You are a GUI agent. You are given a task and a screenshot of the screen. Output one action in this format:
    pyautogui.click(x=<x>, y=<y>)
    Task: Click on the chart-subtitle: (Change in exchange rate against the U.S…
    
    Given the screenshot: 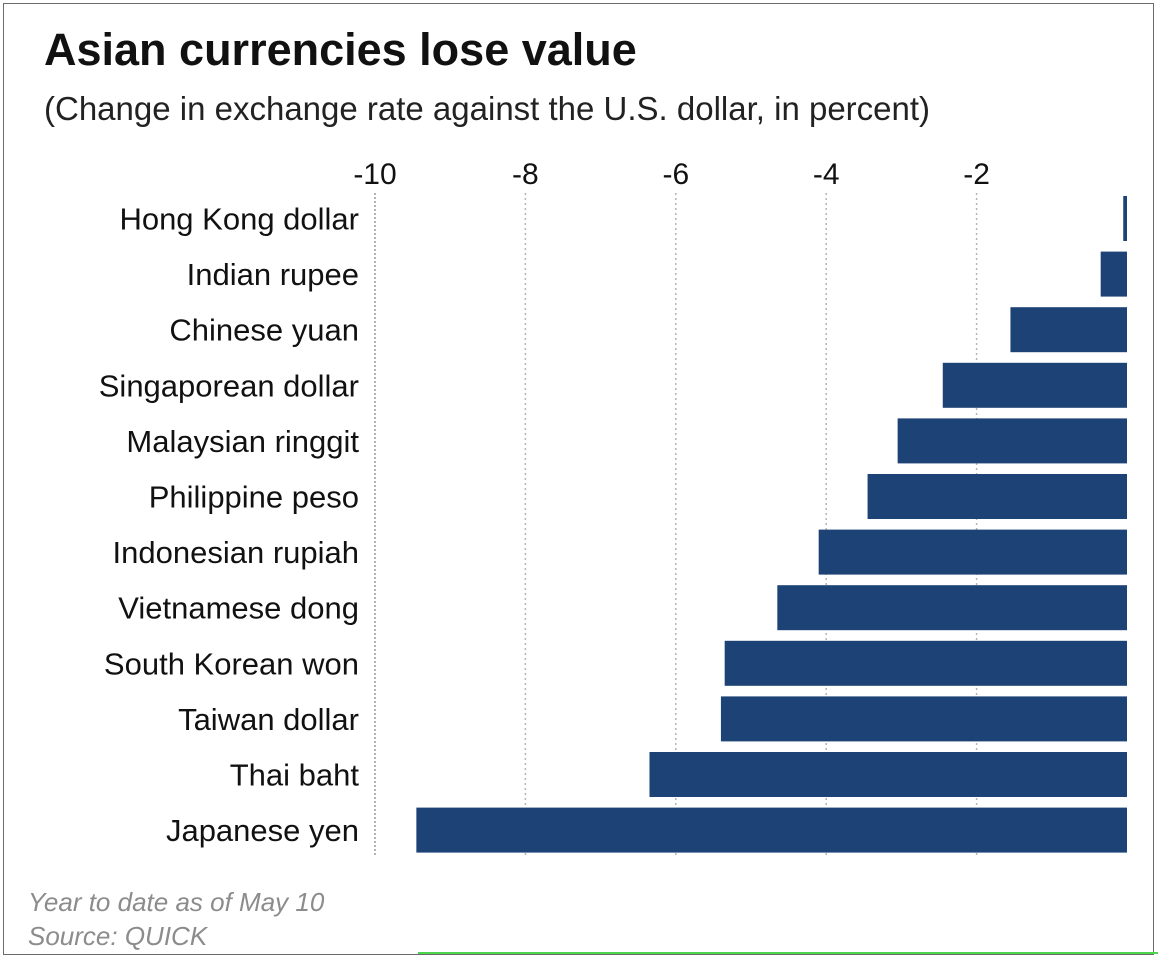 What is the action you would take?
    pyautogui.click(x=487, y=108)
    